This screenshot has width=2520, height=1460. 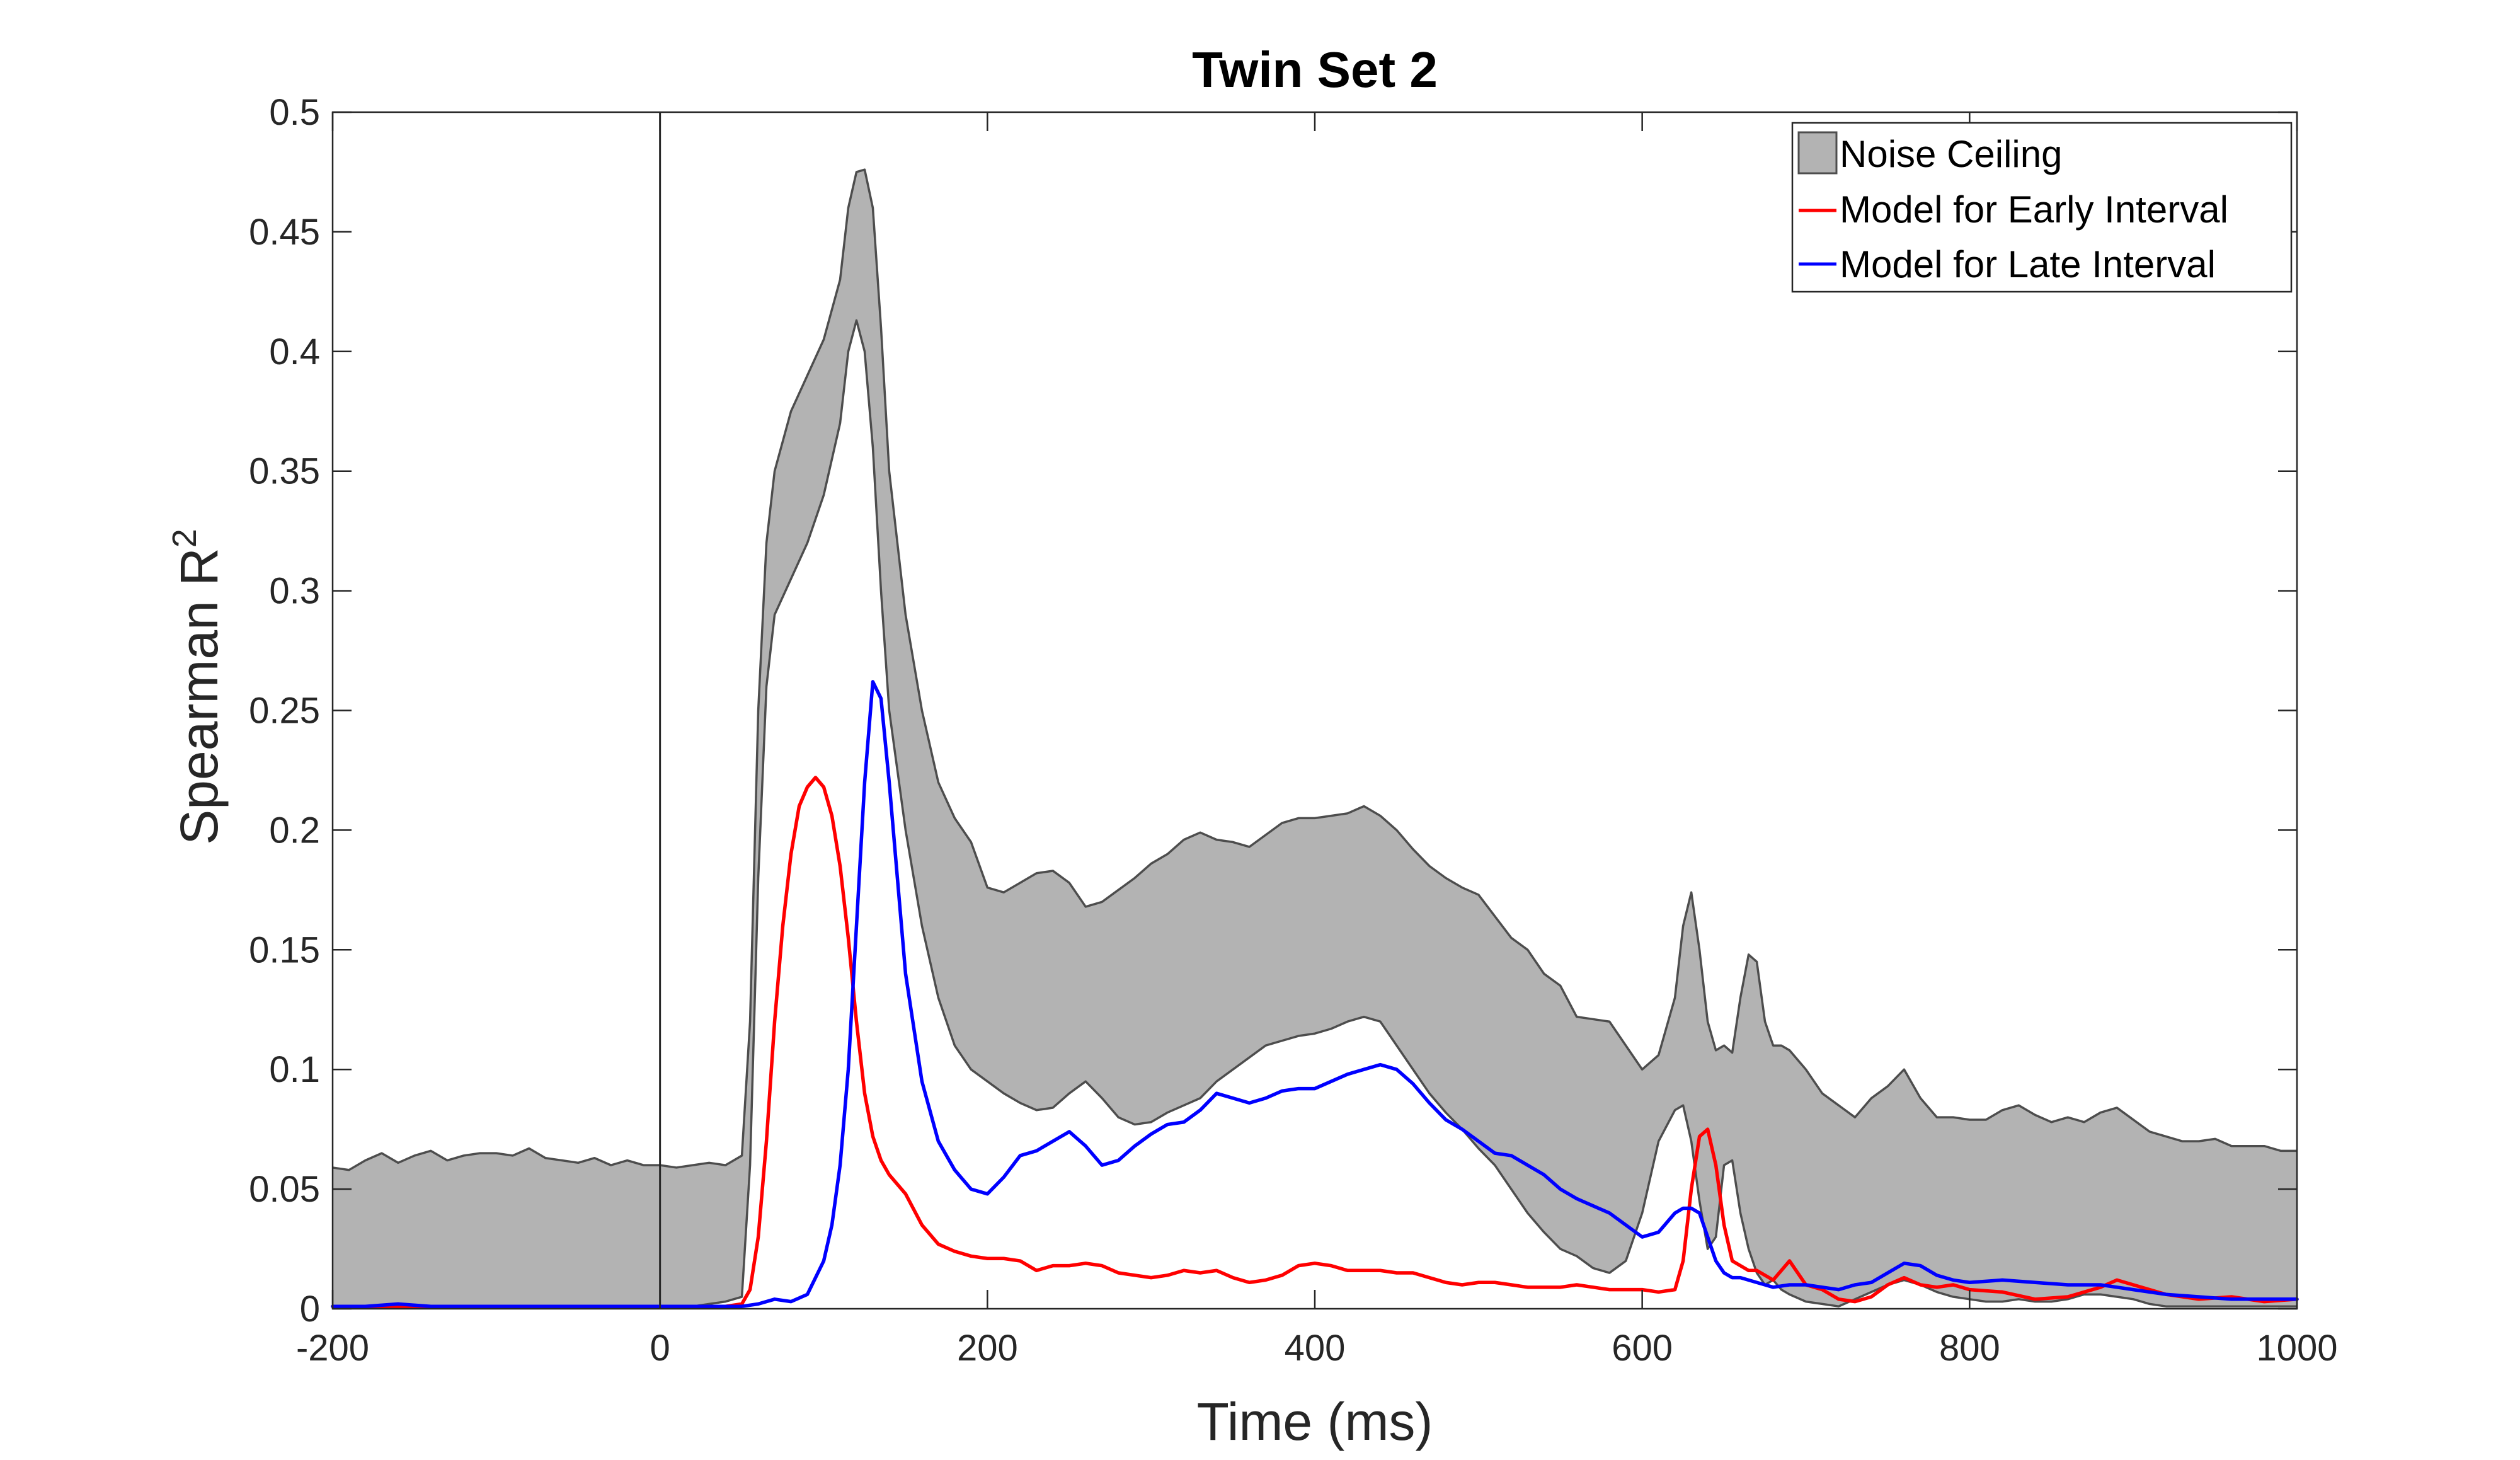 I want to click on legend-label-late: Model for Late Interval, so click(x=2028, y=264).